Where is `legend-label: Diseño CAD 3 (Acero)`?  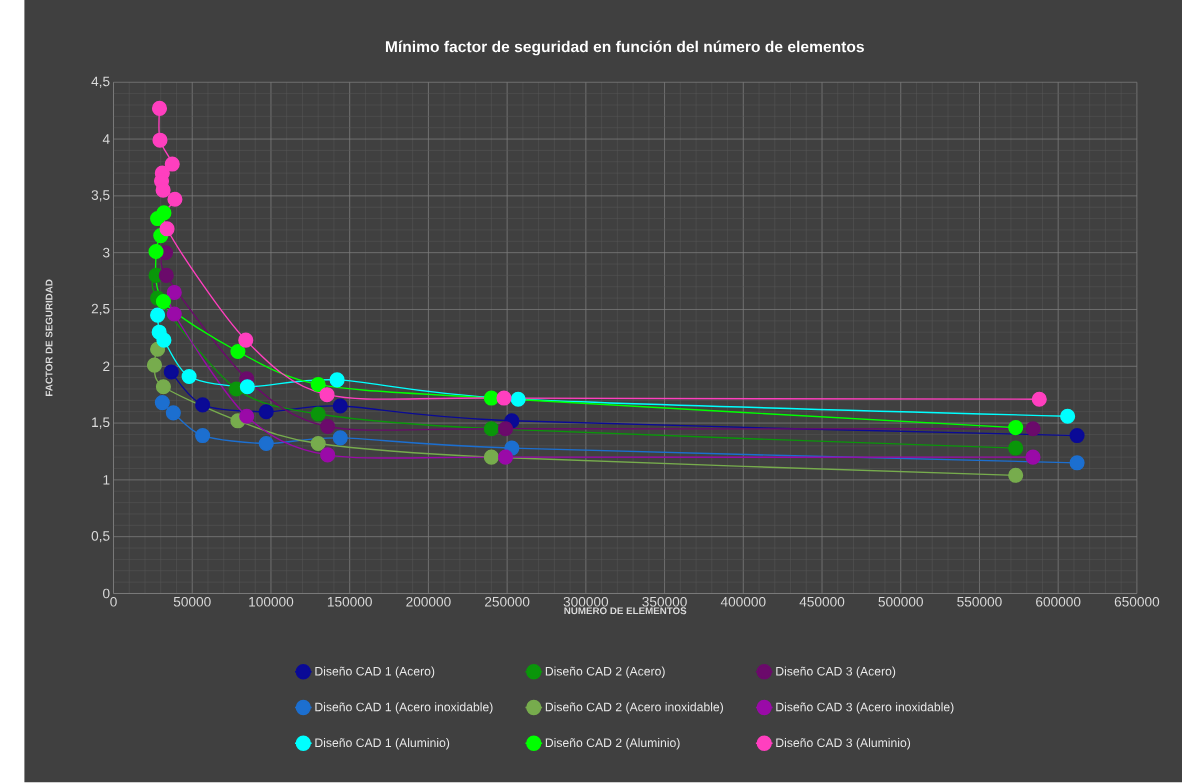 legend-label: Diseño CAD 3 (Acero) is located at coordinates (836, 672).